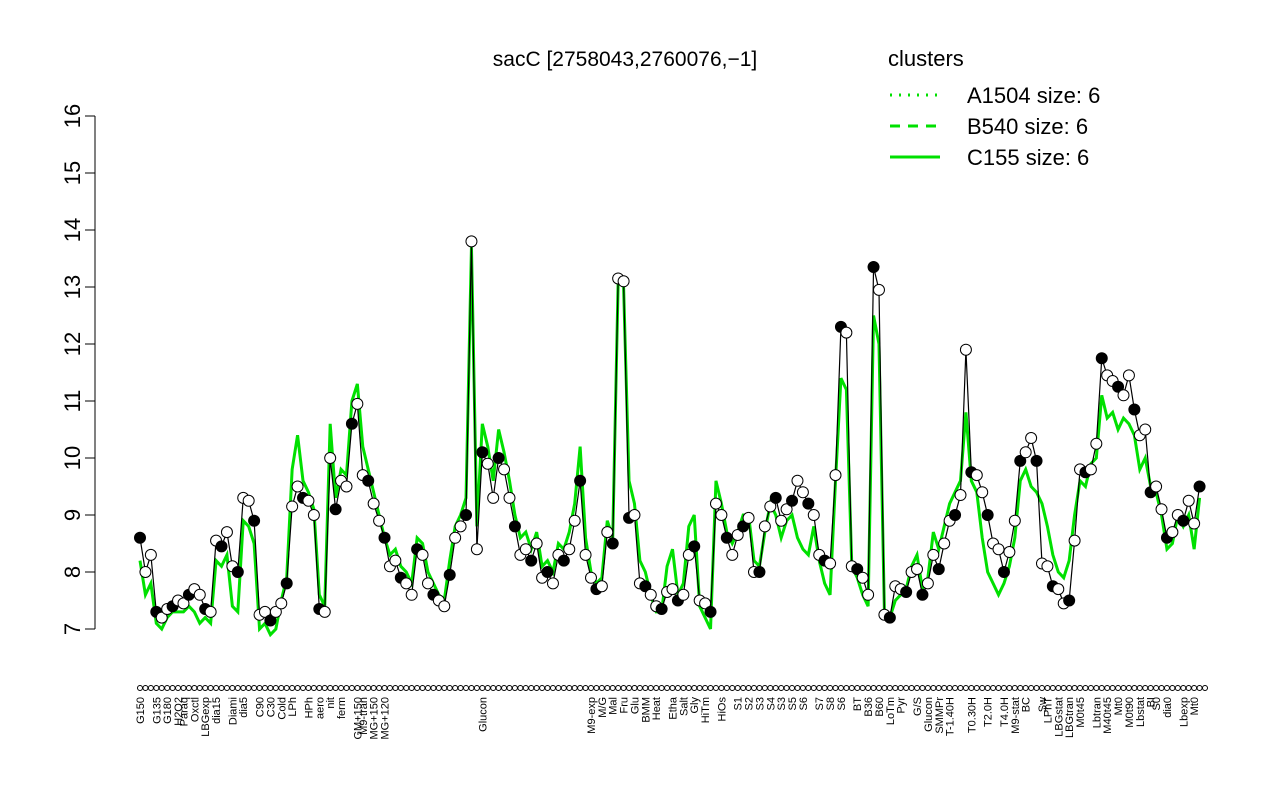 The width and height of the screenshot is (1280, 800). What do you see at coordinates (184, 711) in the screenshot?
I see `x-tick-label: Paraq` at bounding box center [184, 711].